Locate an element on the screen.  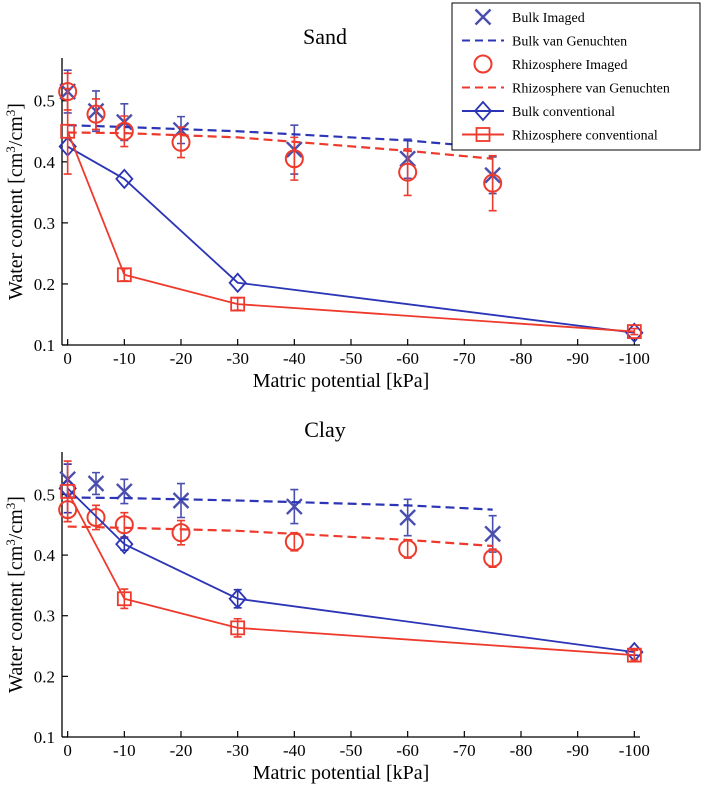
legend-item: Rhizosphere van Genuchten is located at coordinates (566, 89).